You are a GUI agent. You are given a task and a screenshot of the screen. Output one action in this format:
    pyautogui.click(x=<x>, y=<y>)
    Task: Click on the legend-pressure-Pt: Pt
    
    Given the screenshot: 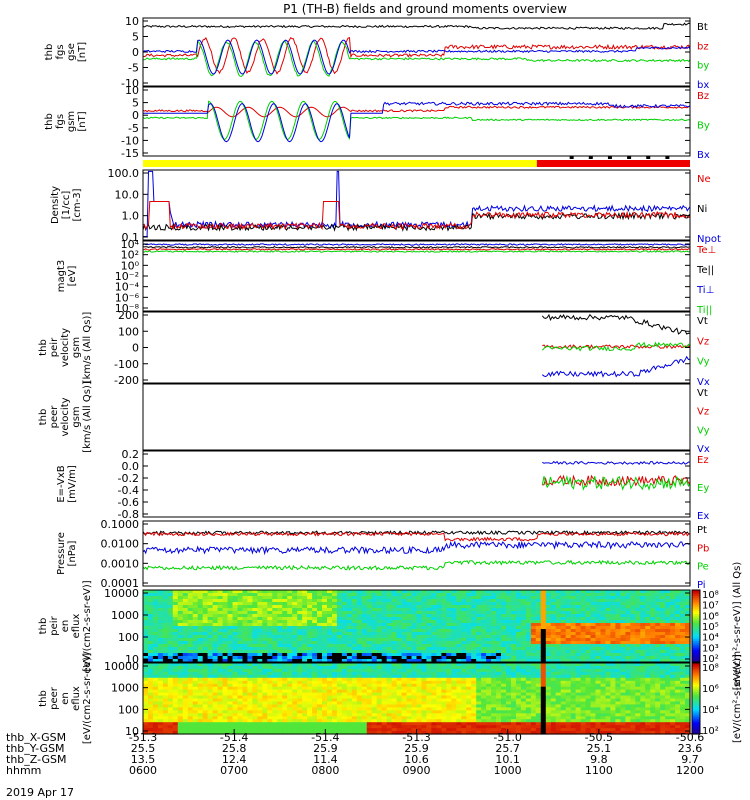 What is the action you would take?
    pyautogui.click(x=702, y=530)
    